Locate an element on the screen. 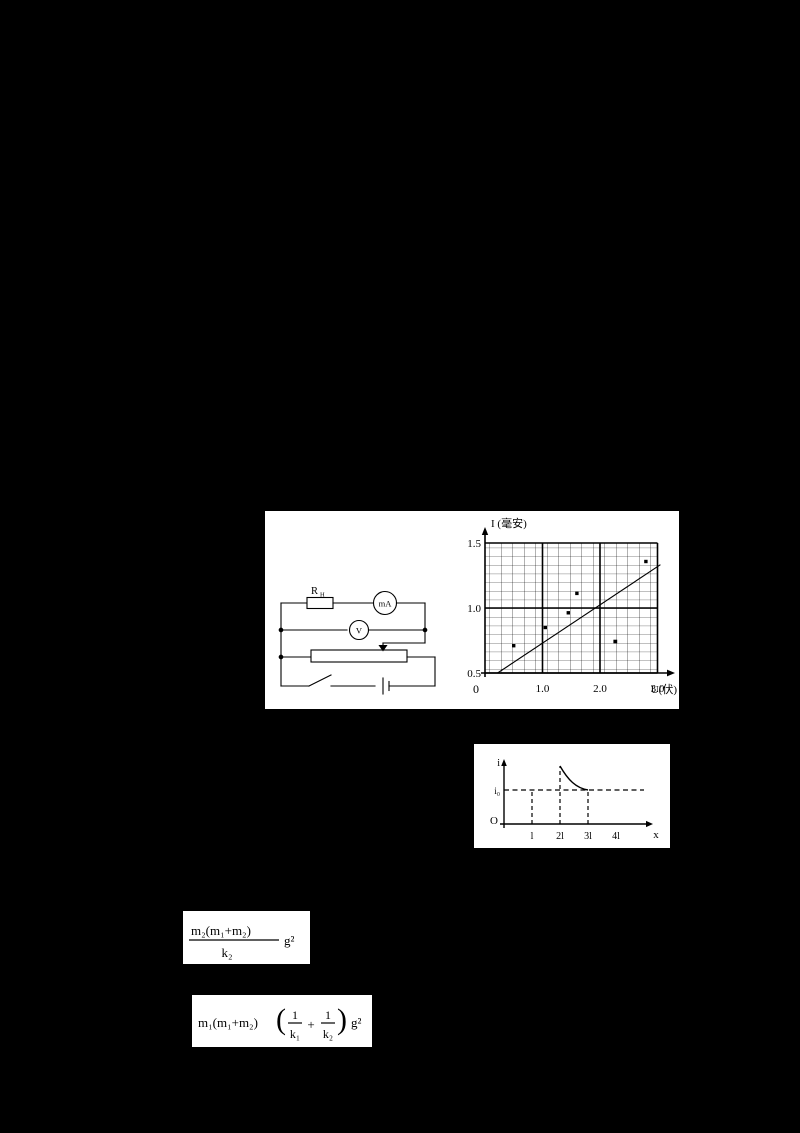  formula-1-trailing: g² is located at coordinates (289, 940).